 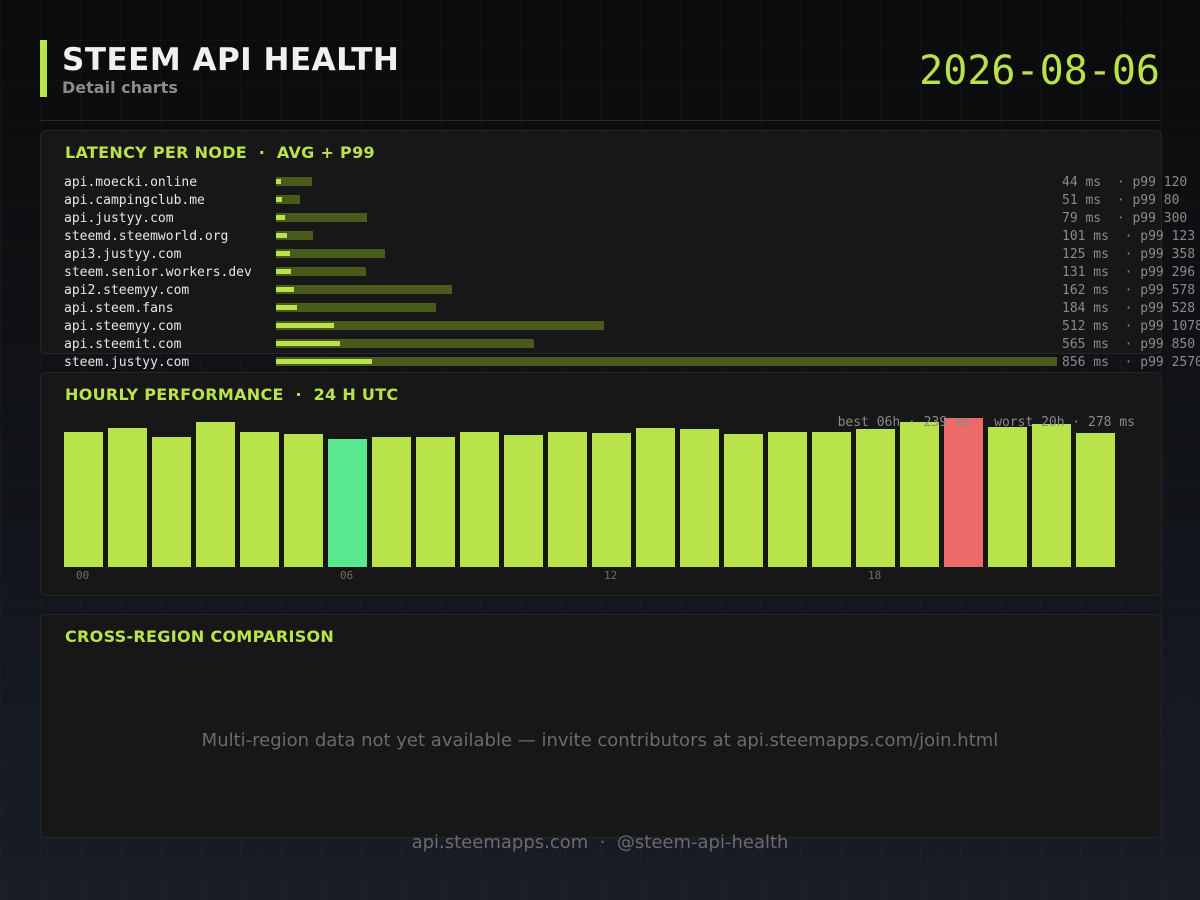 I want to click on latency-value-label: 565 ms · p99 850, so click(x=1129, y=344).